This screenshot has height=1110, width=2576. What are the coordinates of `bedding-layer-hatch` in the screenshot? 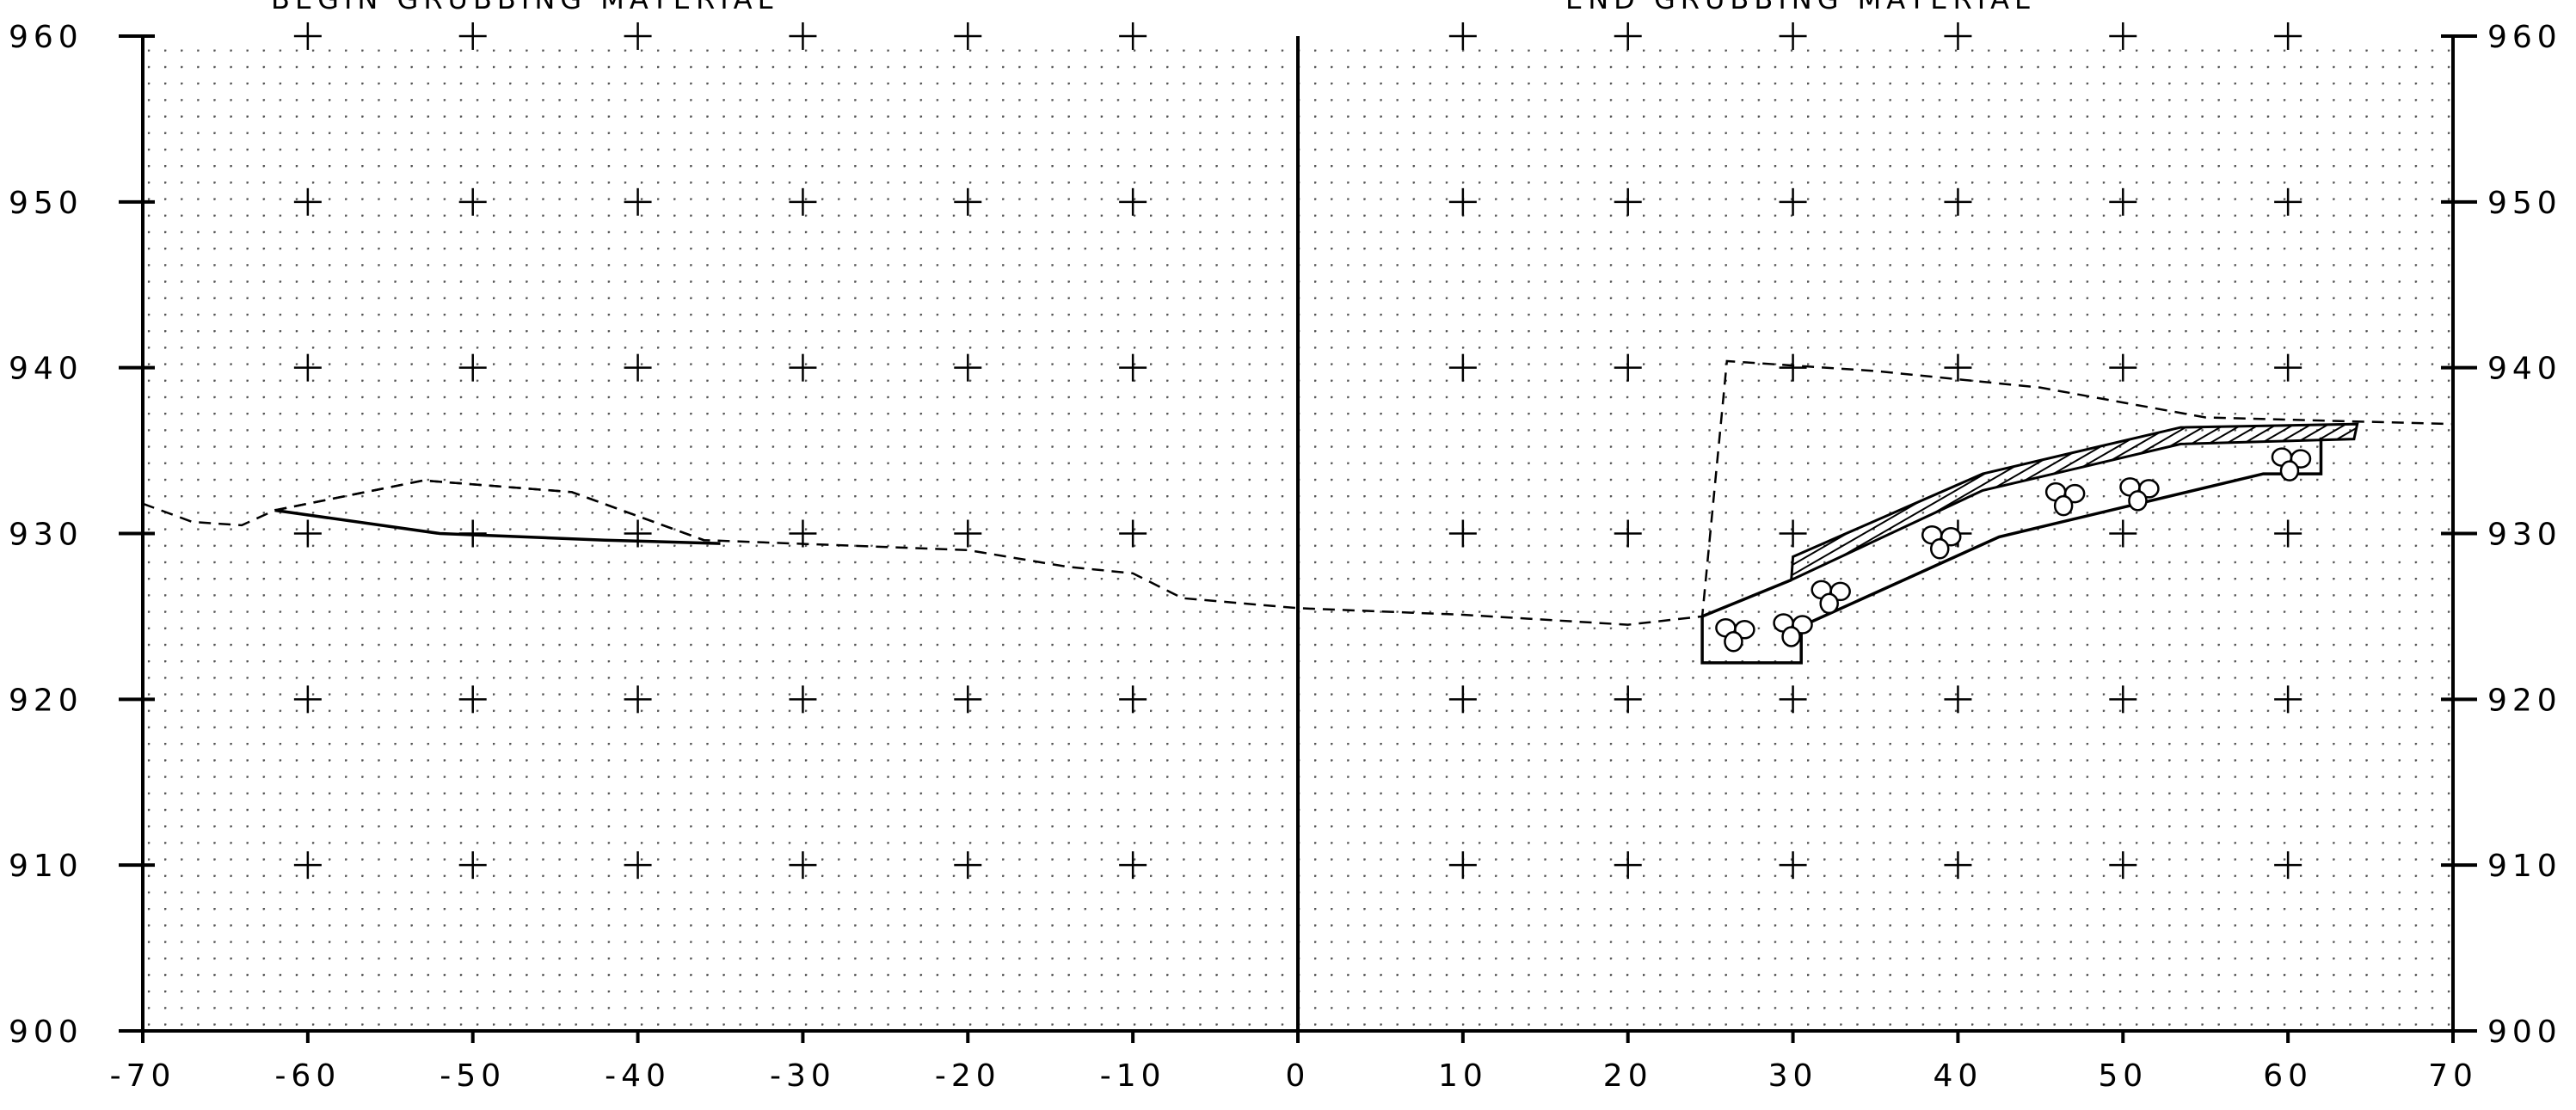 It's located at (2074, 502).